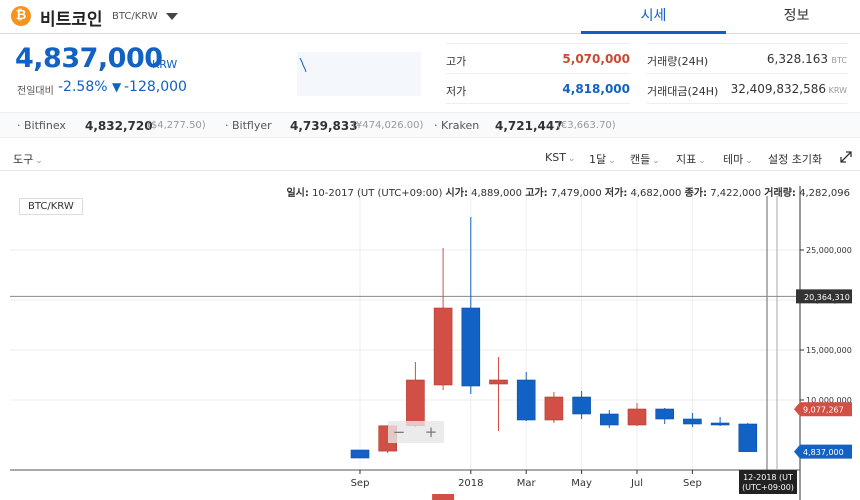  I want to click on exchange-name: · Kraken, so click(457, 125).